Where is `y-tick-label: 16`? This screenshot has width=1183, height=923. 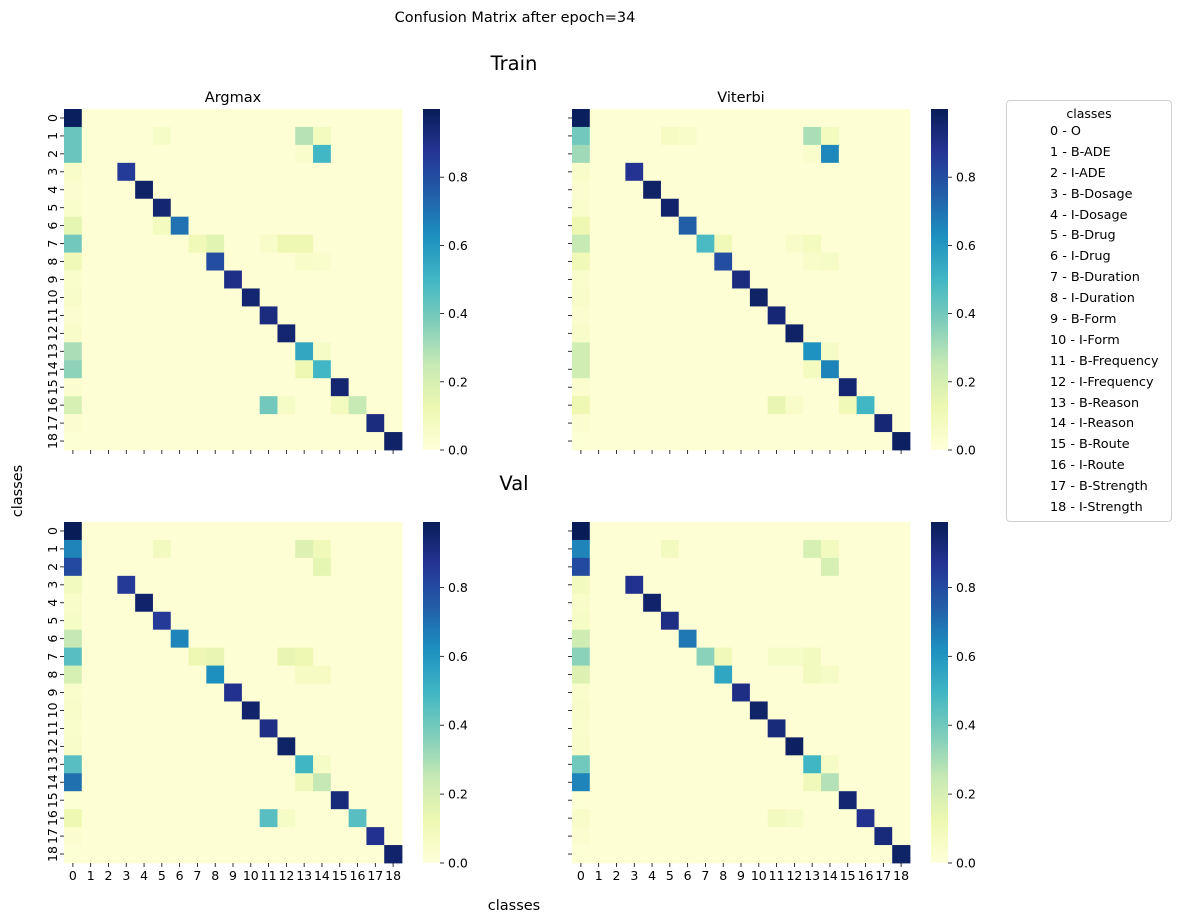
y-tick-label: 16 is located at coordinates (52, 405).